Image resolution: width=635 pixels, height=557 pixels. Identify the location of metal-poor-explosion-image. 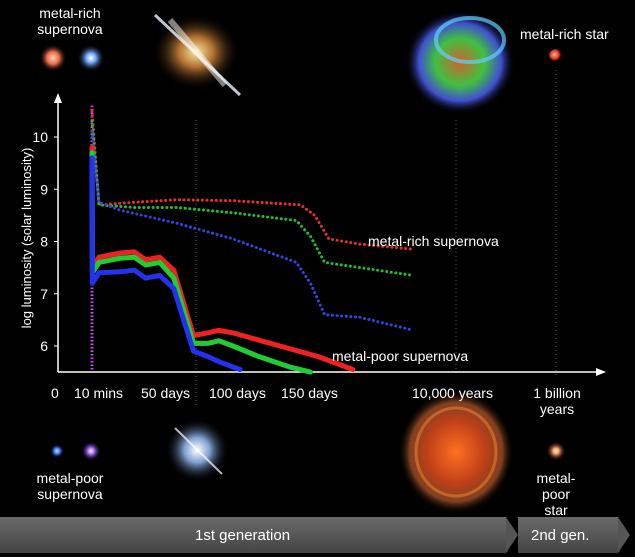
(197, 450).